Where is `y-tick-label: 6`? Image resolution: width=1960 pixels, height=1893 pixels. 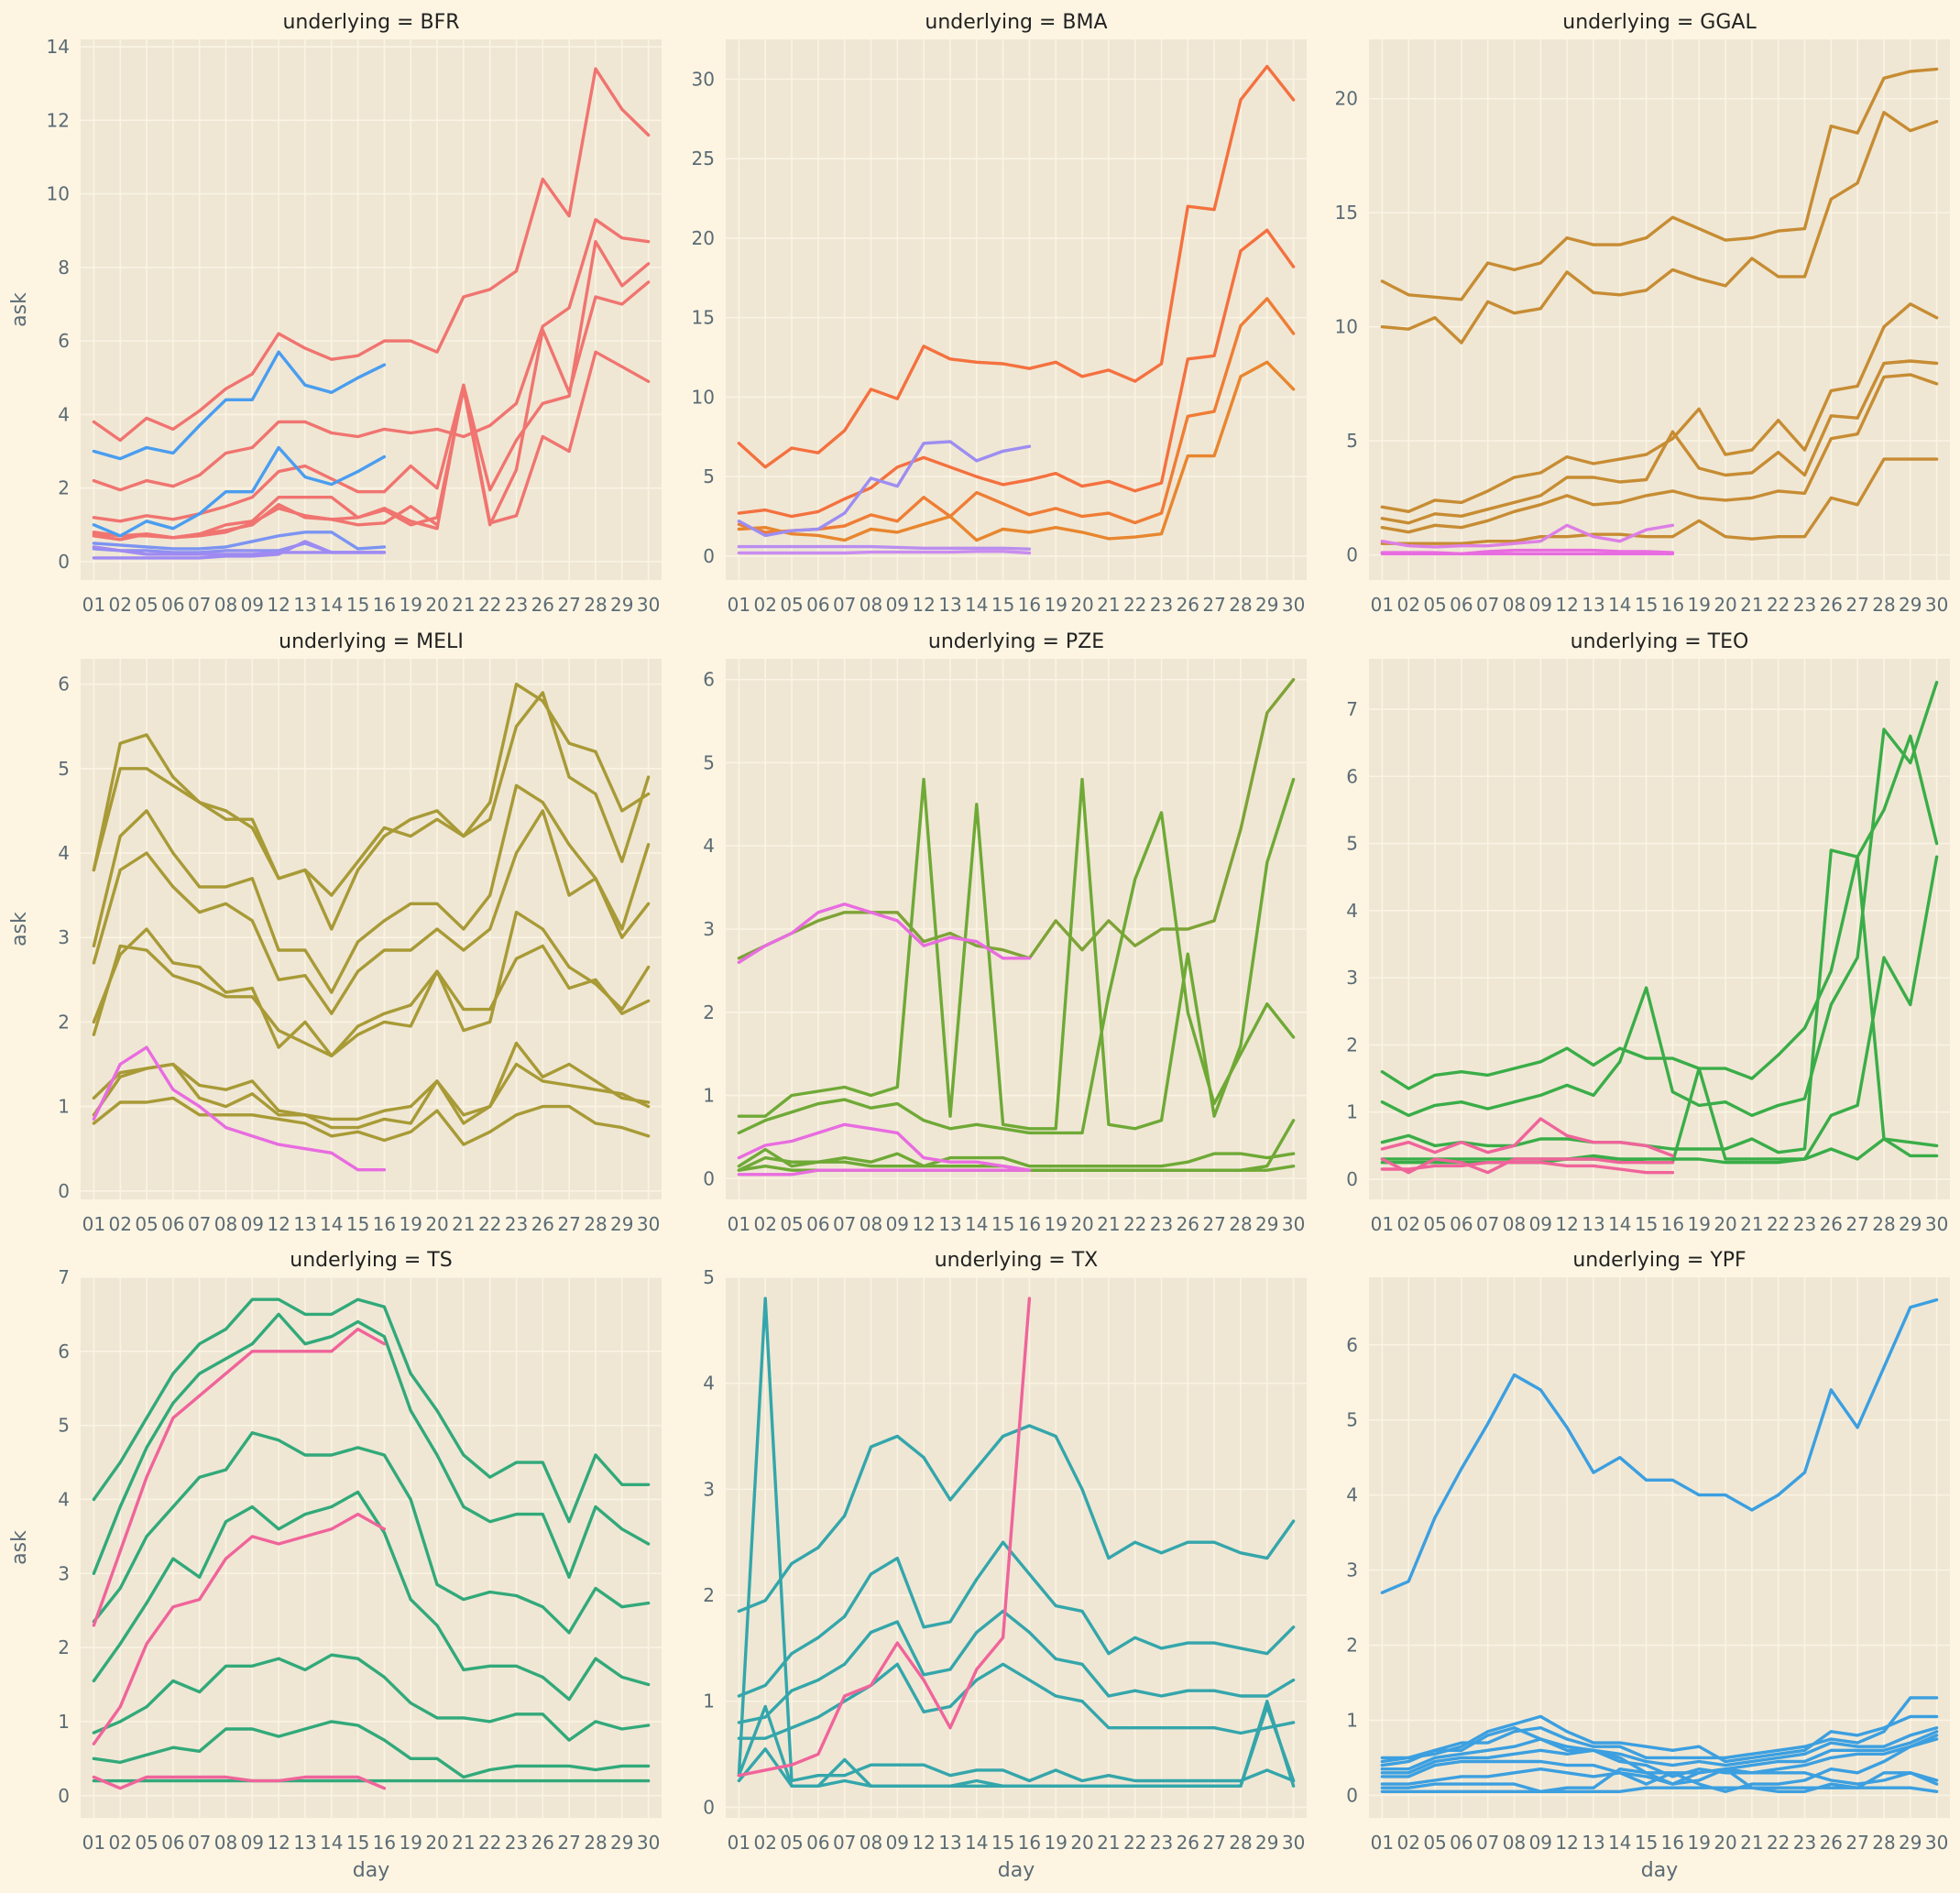 y-tick-label: 6 is located at coordinates (64, 1351).